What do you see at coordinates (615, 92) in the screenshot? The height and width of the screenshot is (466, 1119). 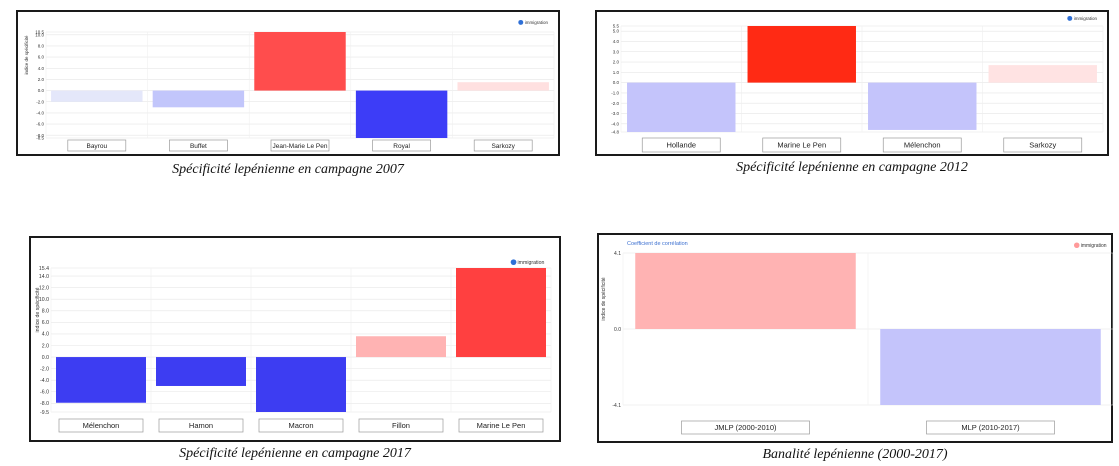 I see `y-tick-label: -1.0` at bounding box center [615, 92].